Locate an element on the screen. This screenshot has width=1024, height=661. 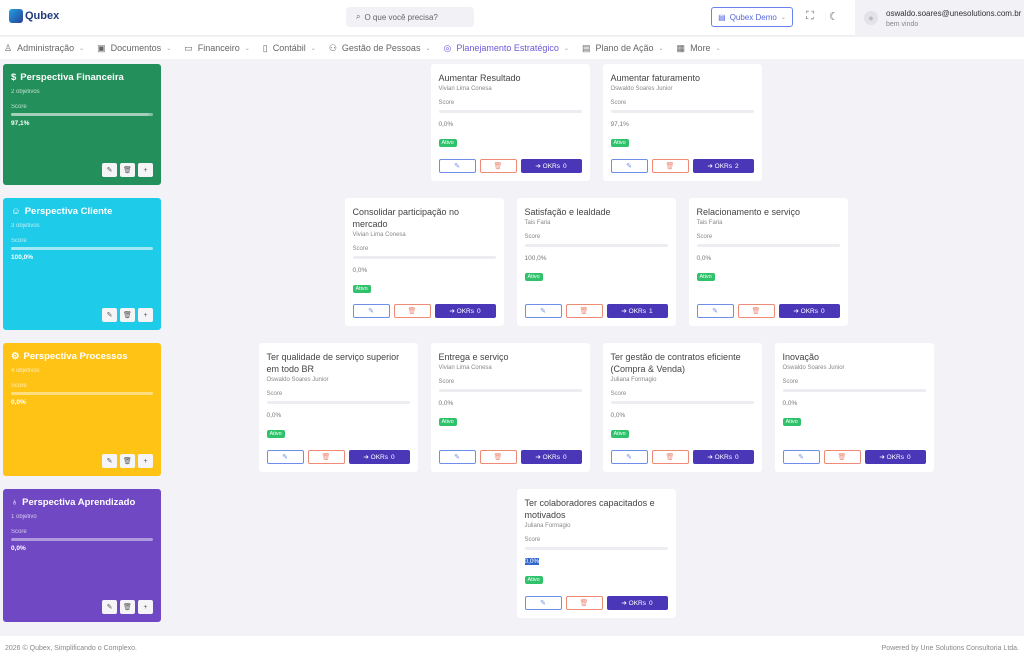
nav-item-documentos: ▣ Documentos ⌄ is located at coordinates (134, 48).